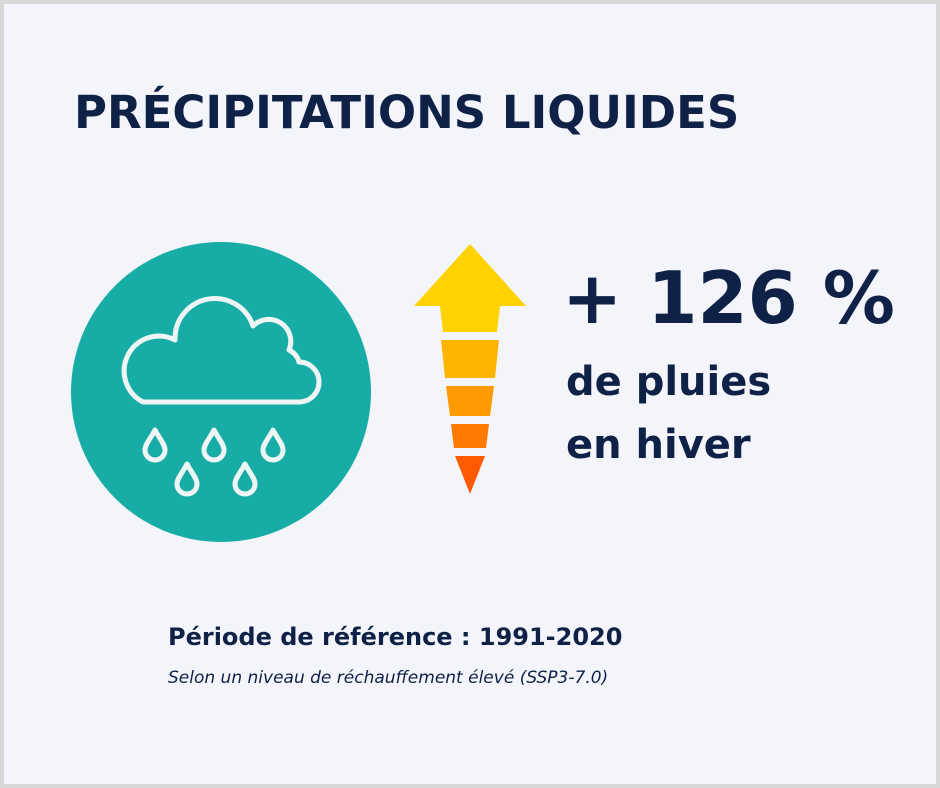 The height and width of the screenshot is (788, 940). Describe the element at coordinates (221, 350) in the screenshot. I see `cloud-shape` at that location.